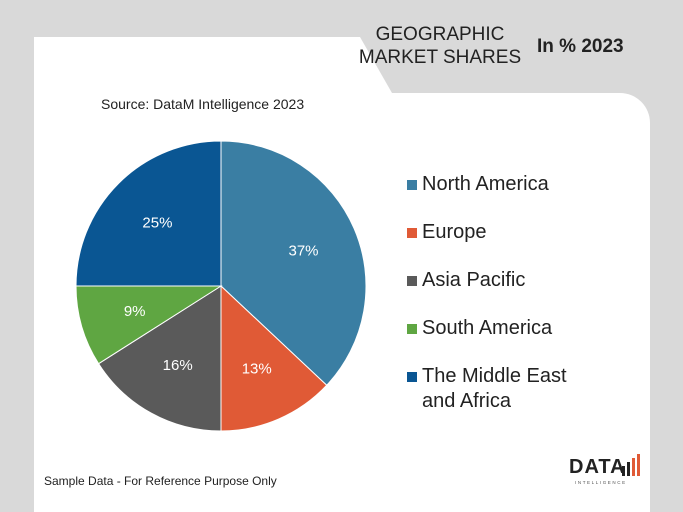  Describe the element at coordinates (474, 280) in the screenshot. I see `legend-label: Asia Pacific` at that location.